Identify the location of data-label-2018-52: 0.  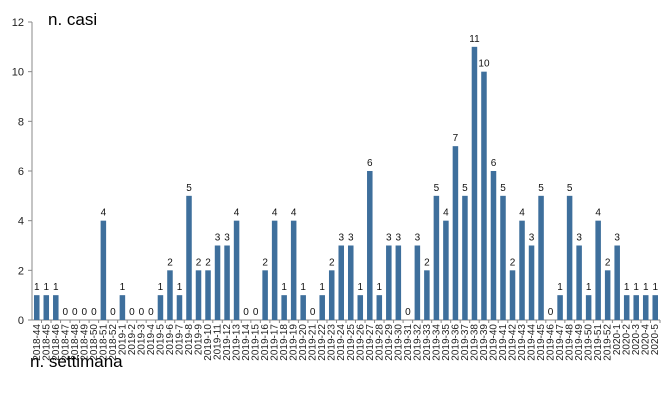
(113, 312).